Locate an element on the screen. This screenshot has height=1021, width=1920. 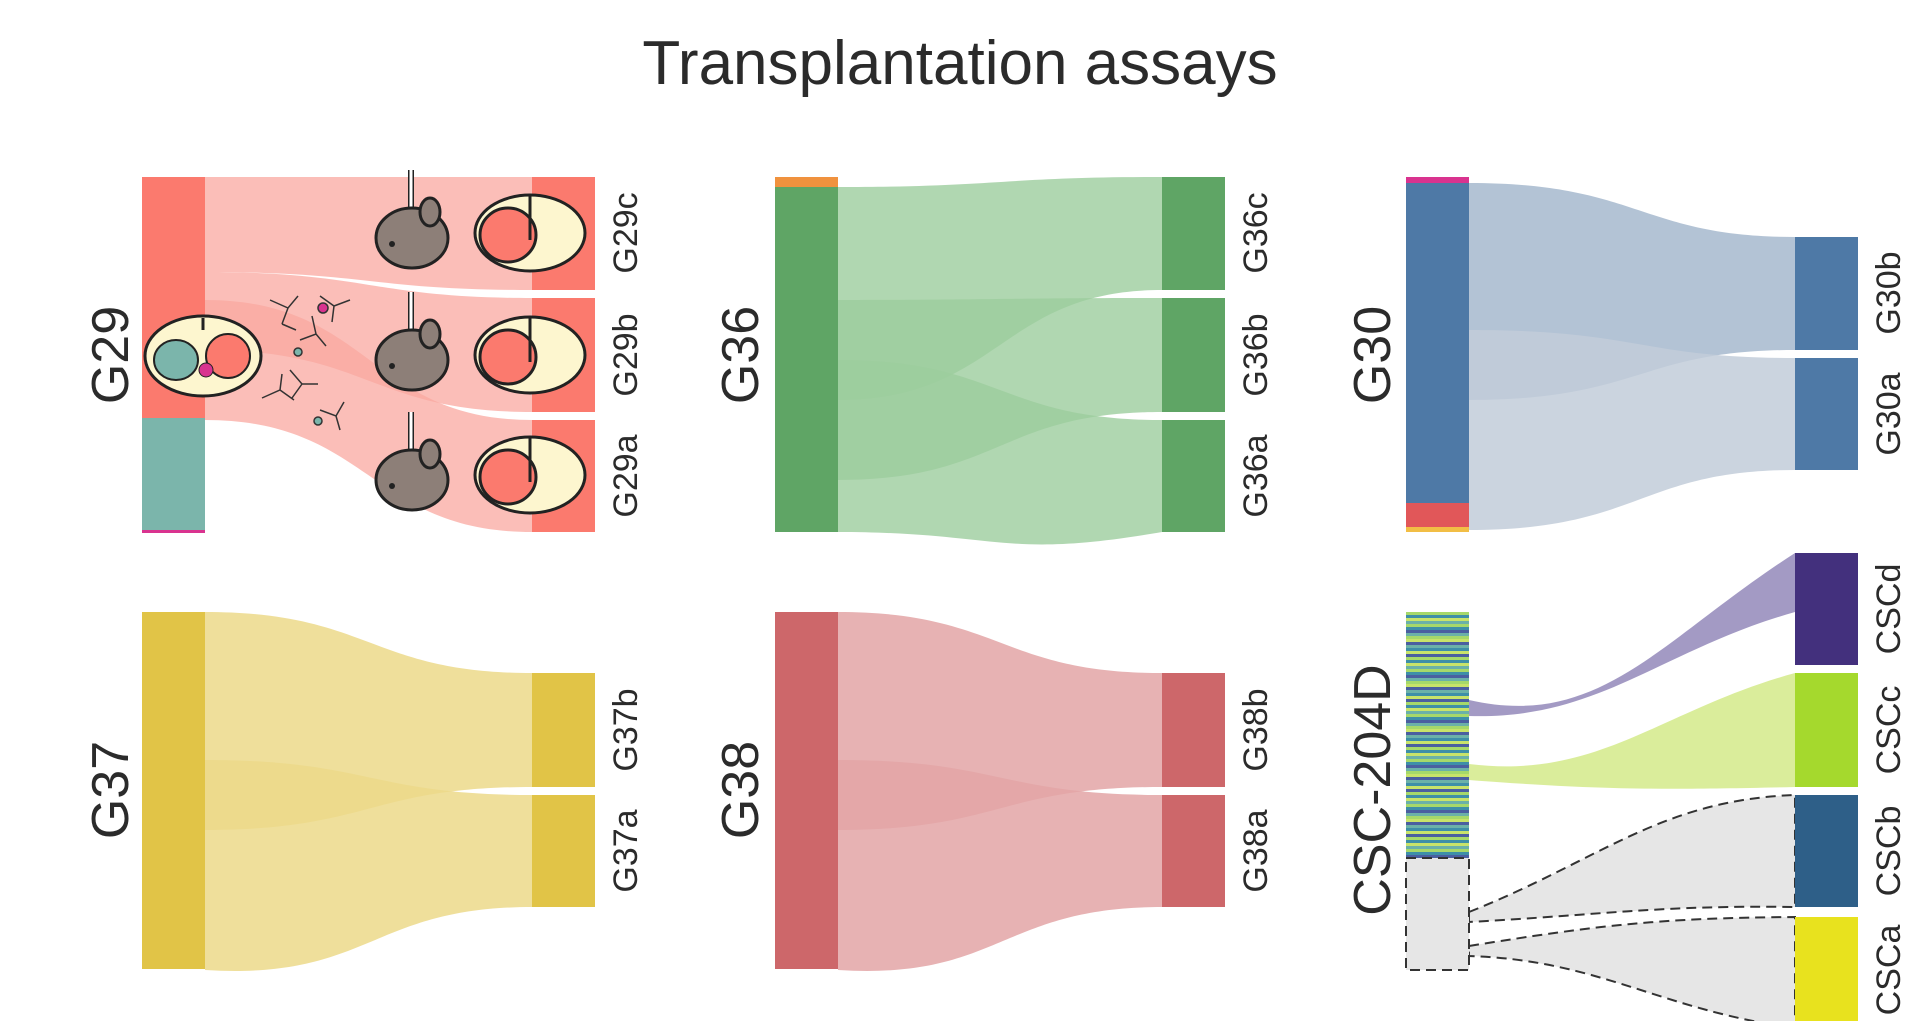
target-bar-cscc is located at coordinates (1826, 730).